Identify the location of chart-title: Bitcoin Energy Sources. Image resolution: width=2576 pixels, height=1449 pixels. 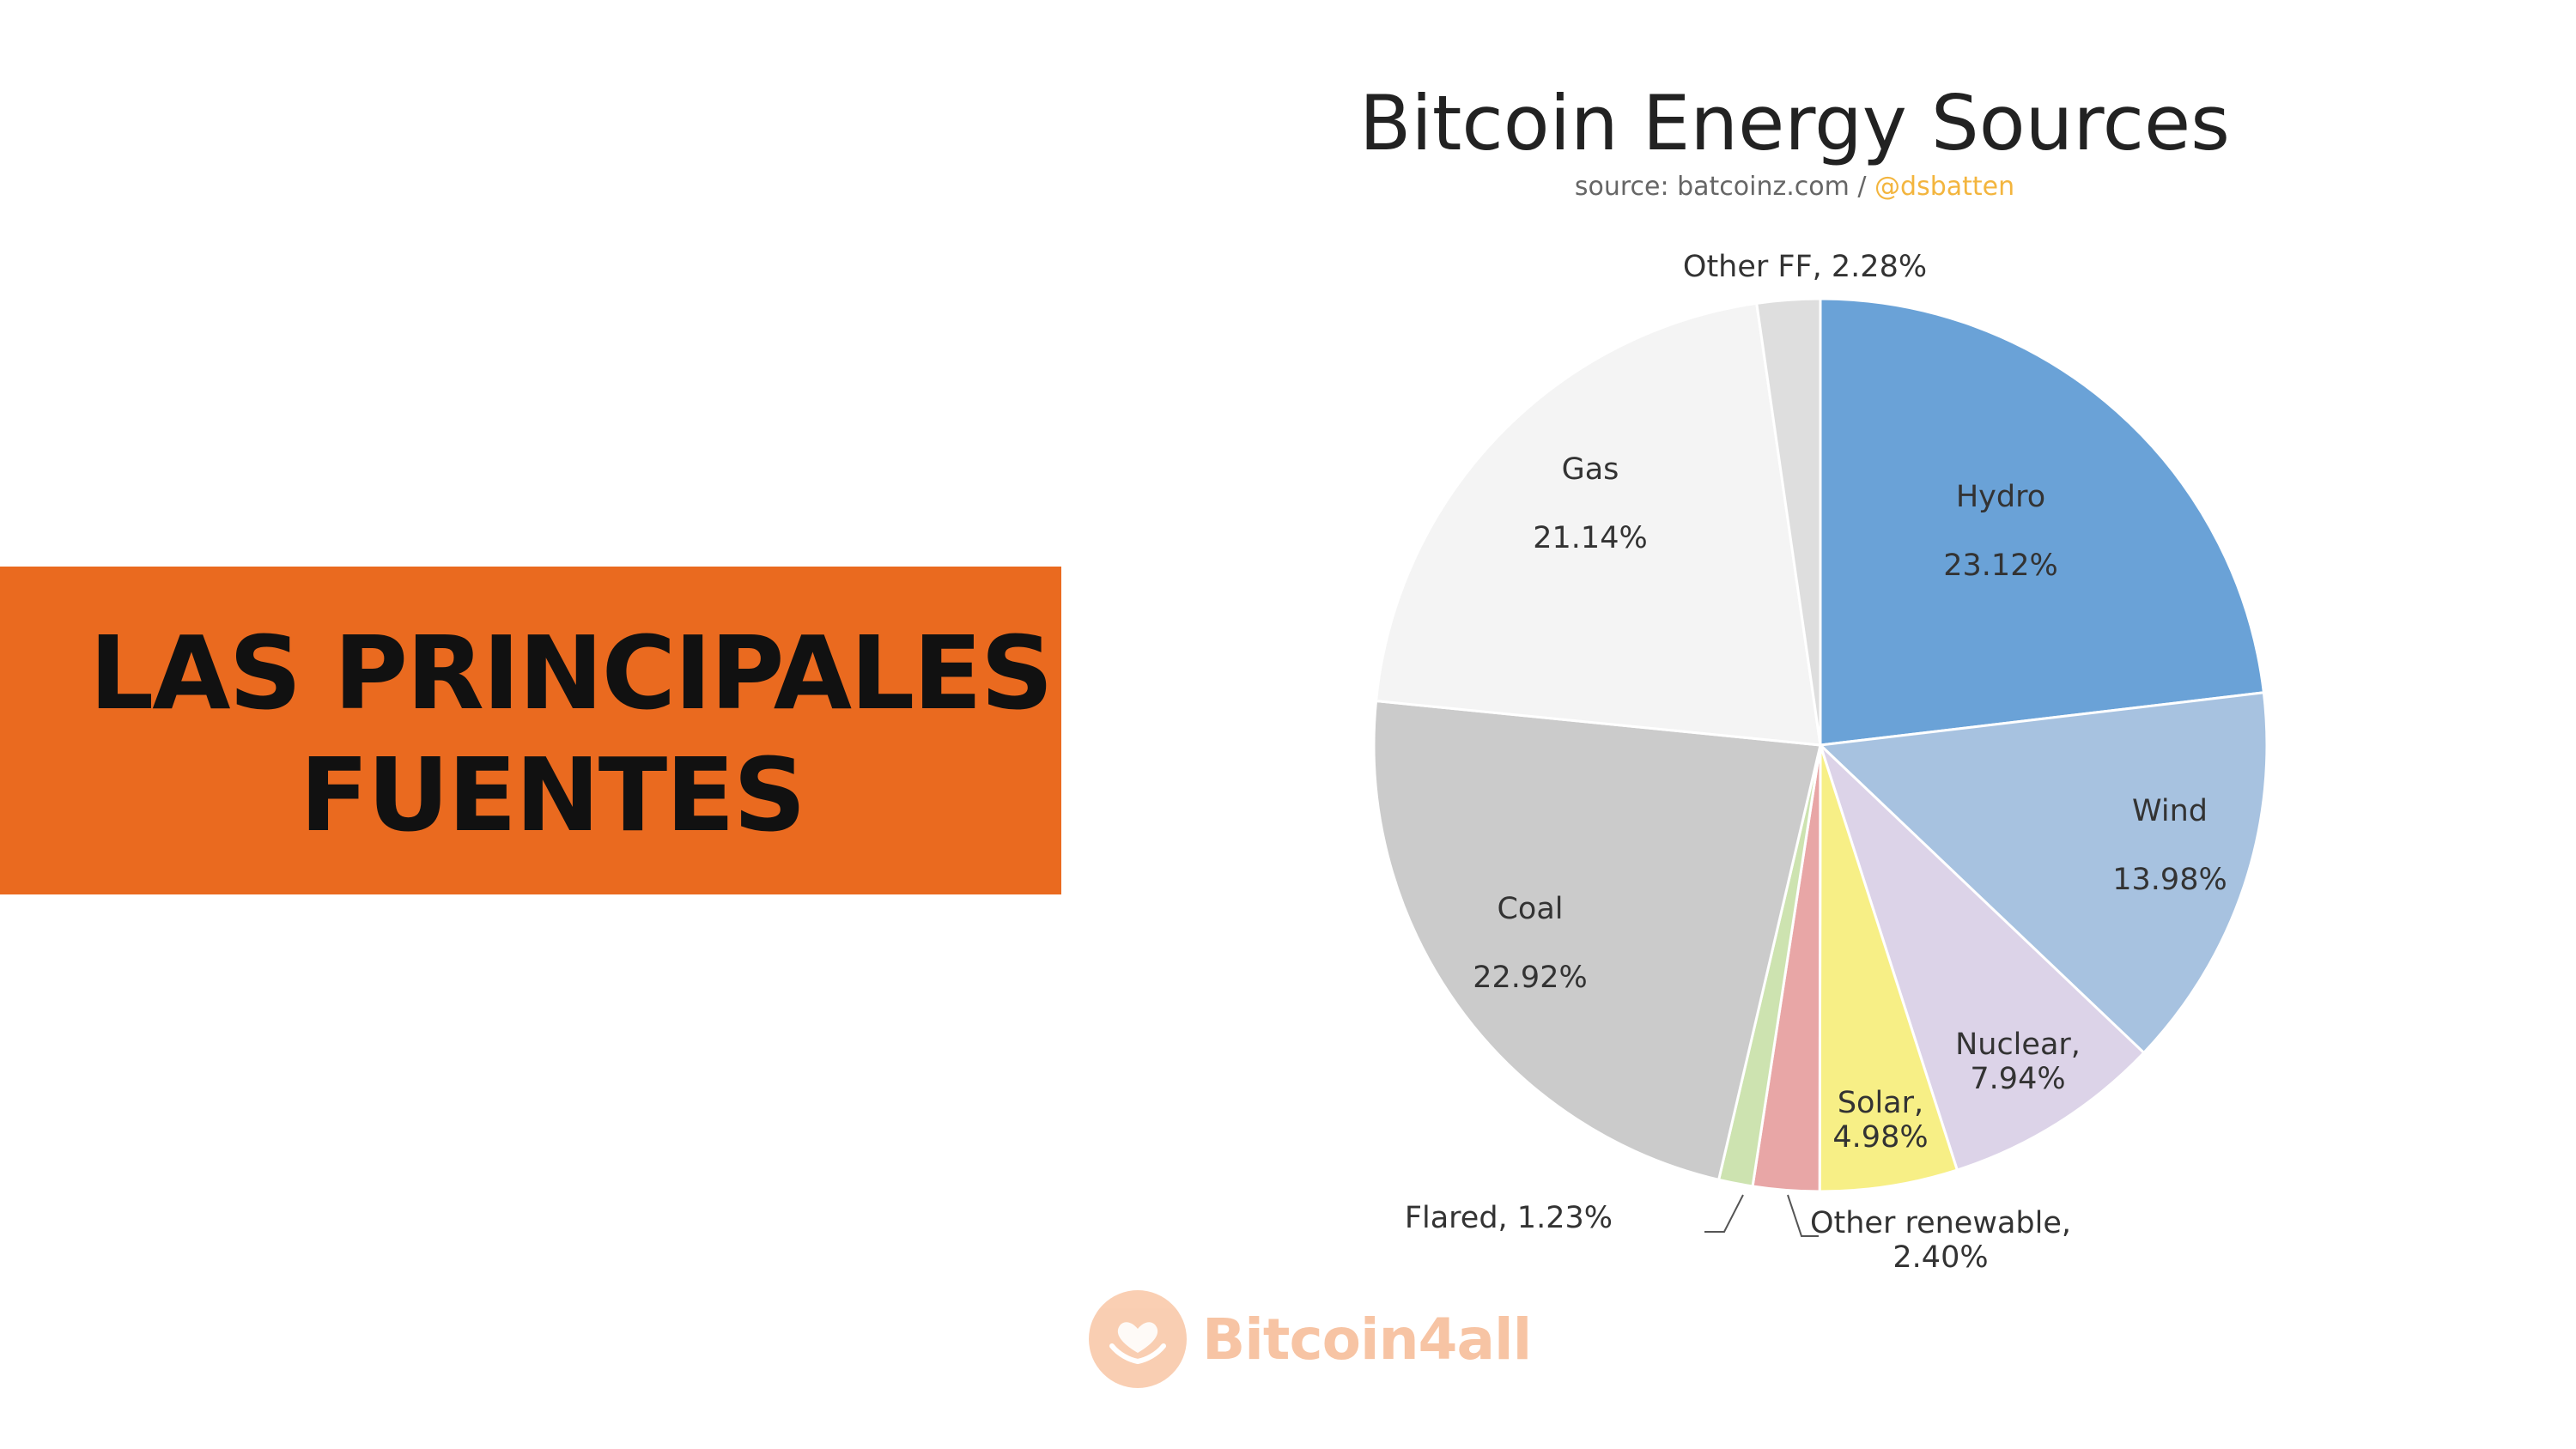
(1794, 123).